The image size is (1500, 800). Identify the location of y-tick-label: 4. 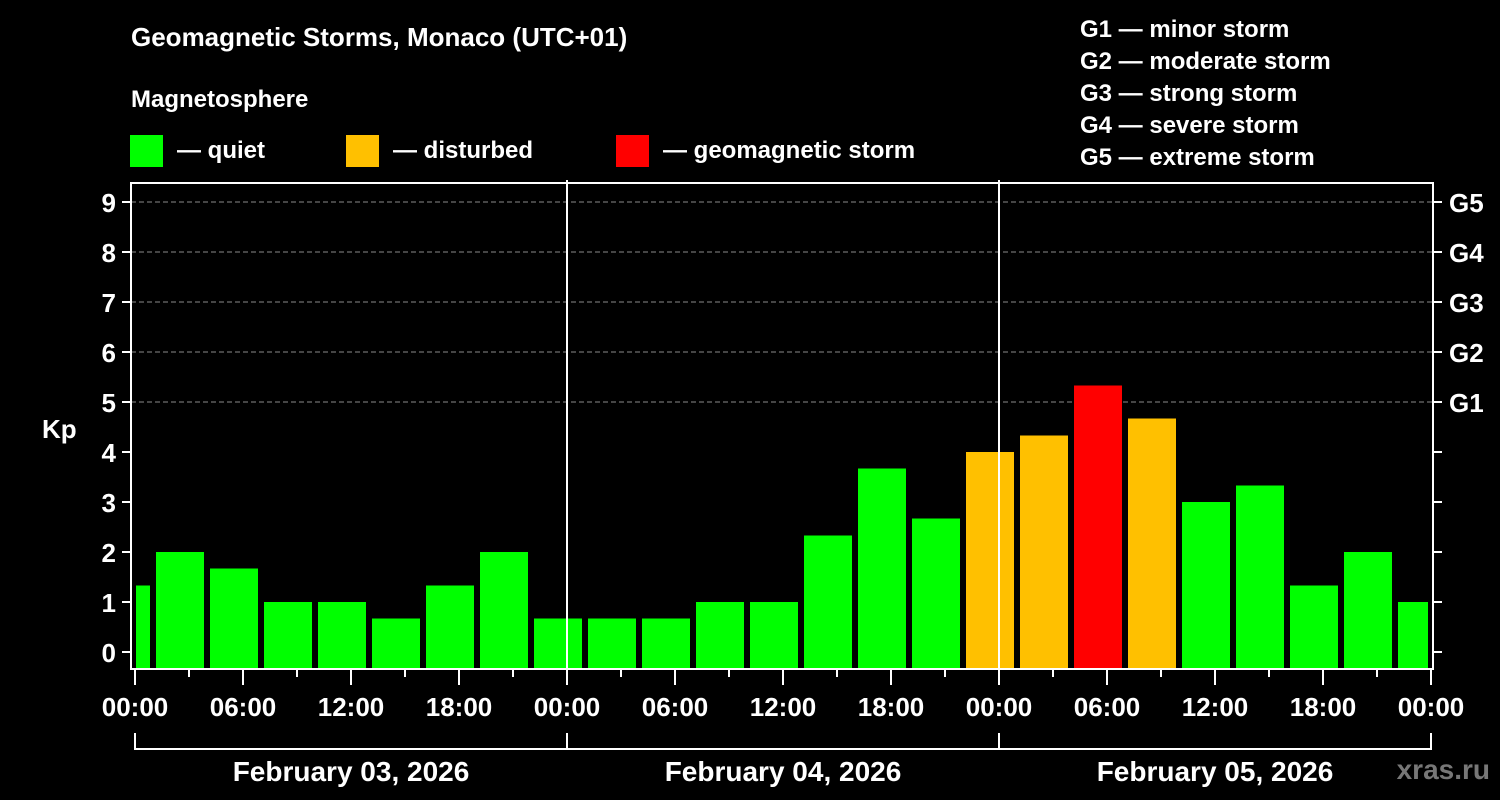
(109, 453).